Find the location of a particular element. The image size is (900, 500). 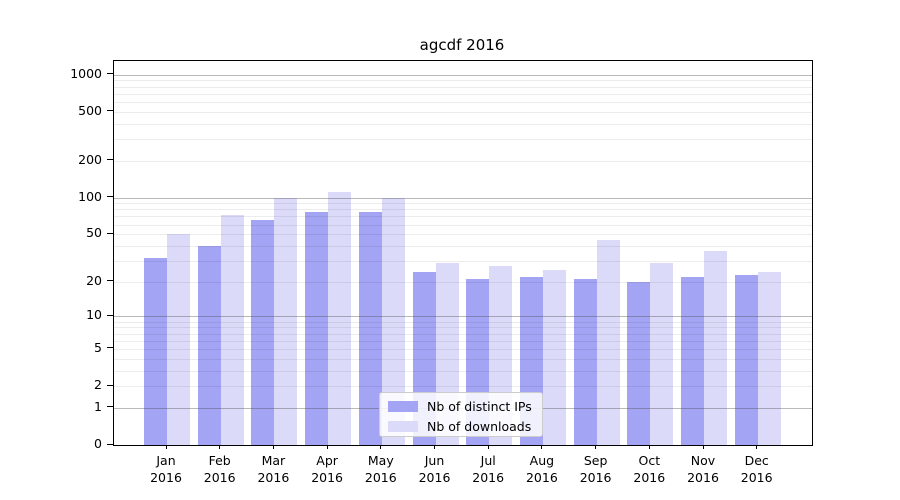

bar-distinct-ips-mar is located at coordinates (263, 332).